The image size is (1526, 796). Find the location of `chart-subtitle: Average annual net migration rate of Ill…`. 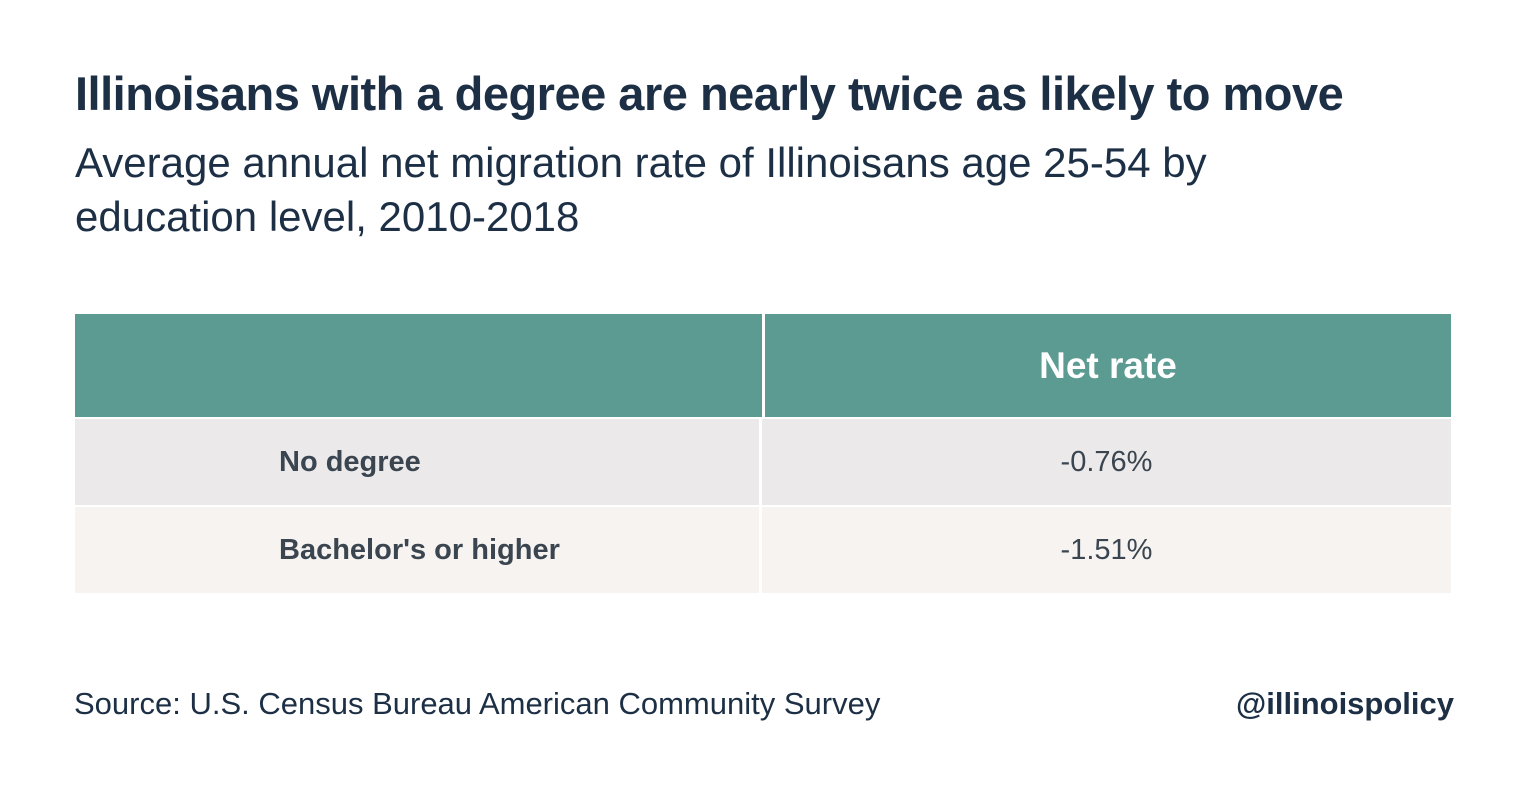

chart-subtitle: Average annual net migration rate of Ill… is located at coordinates (641, 189).